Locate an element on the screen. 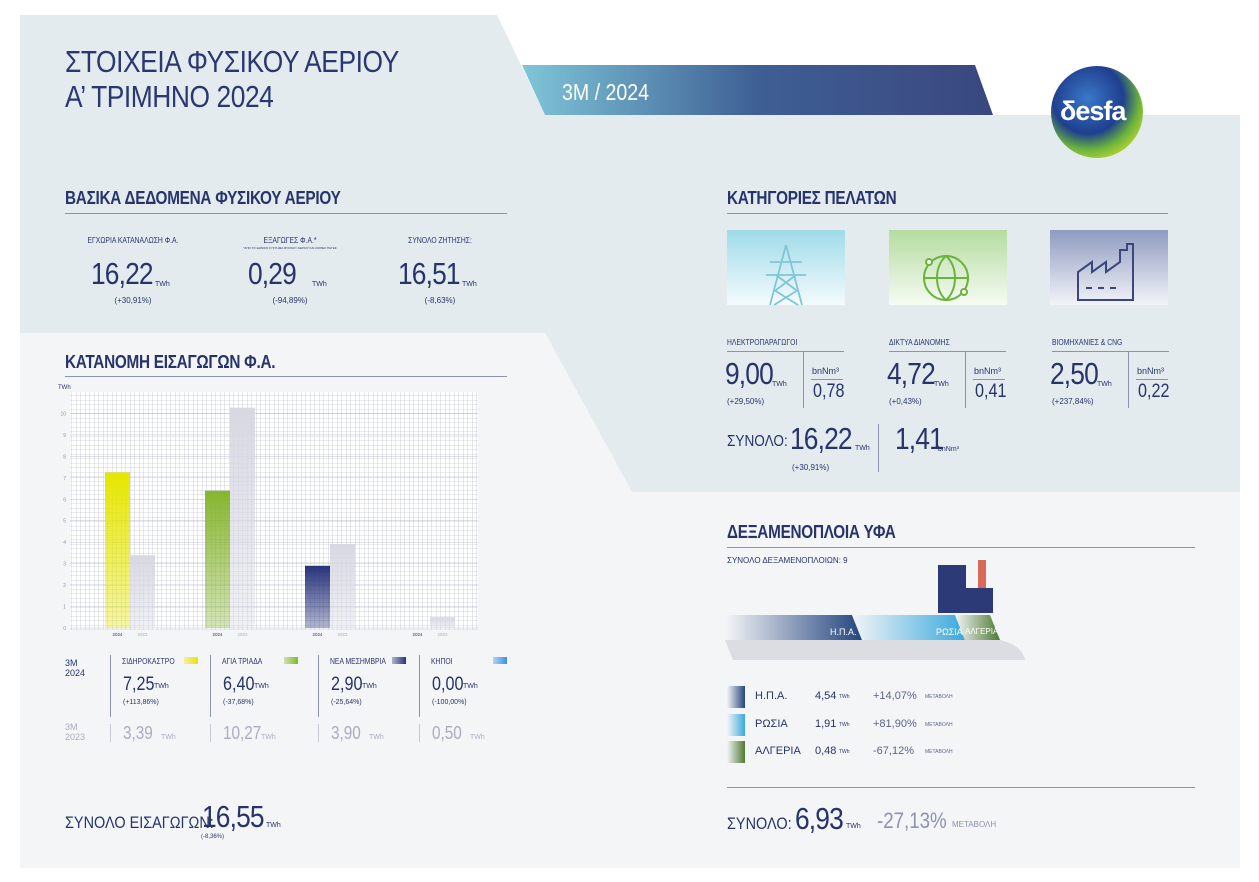  total-value: 6,93 is located at coordinates (819, 818).